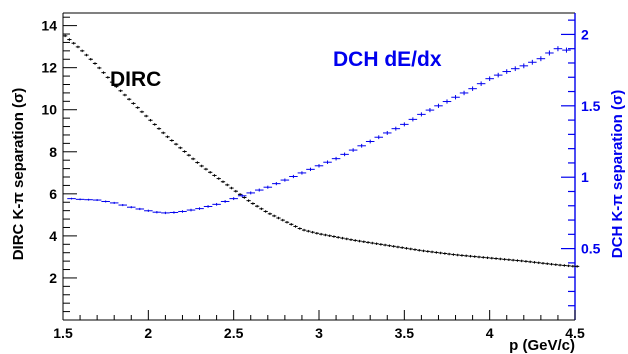  I want to click on y-left-tick-label: 4, so click(53, 236).